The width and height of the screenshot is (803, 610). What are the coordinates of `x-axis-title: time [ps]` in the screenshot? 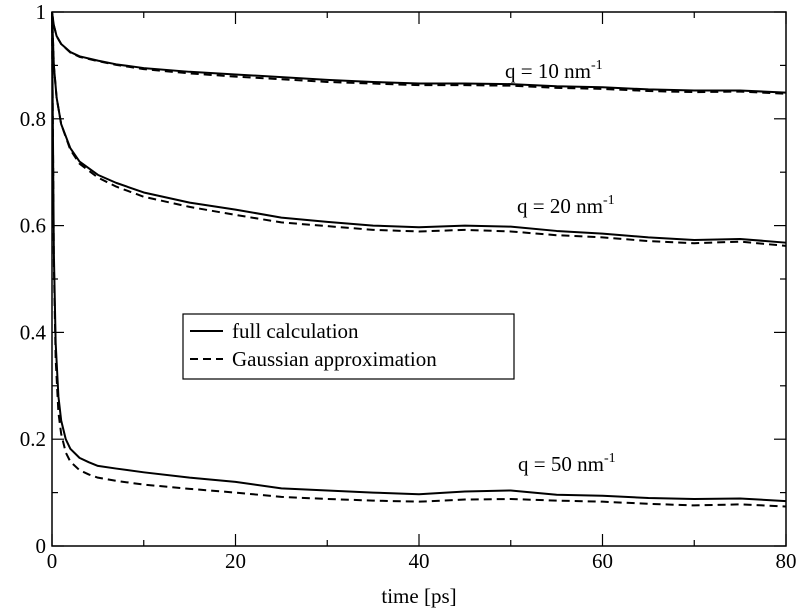 It's located at (418, 596).